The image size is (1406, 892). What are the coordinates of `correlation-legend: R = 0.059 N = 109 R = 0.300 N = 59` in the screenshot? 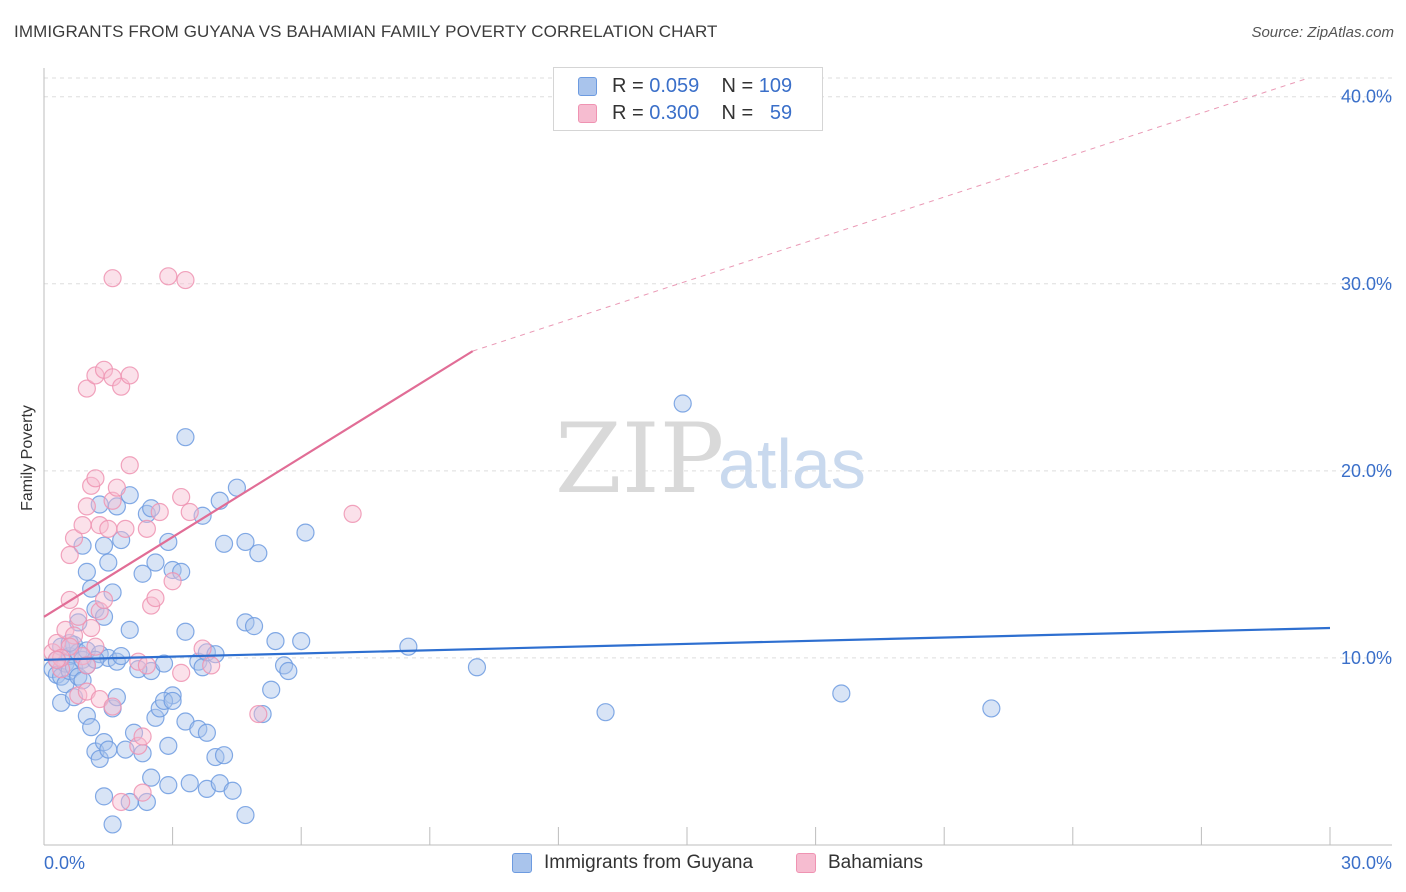 It's located at (688, 99).